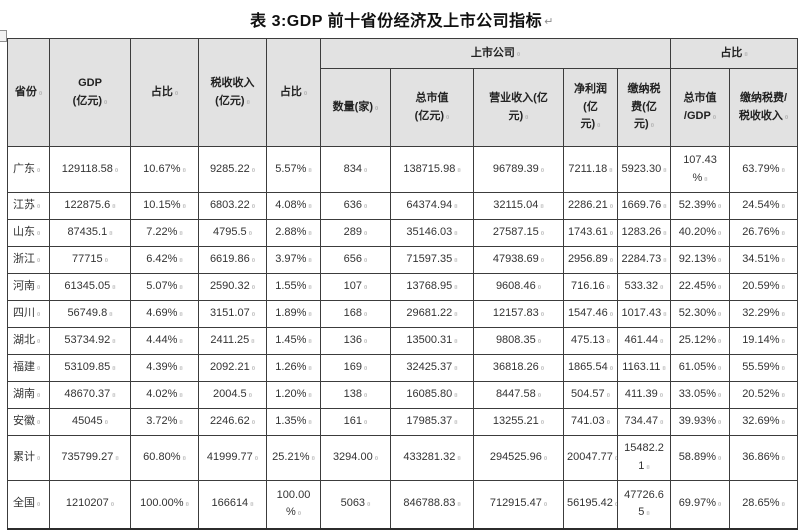  Describe the element at coordinates (355, 287) in the screenshot. I see `value-cell: 107` at that location.